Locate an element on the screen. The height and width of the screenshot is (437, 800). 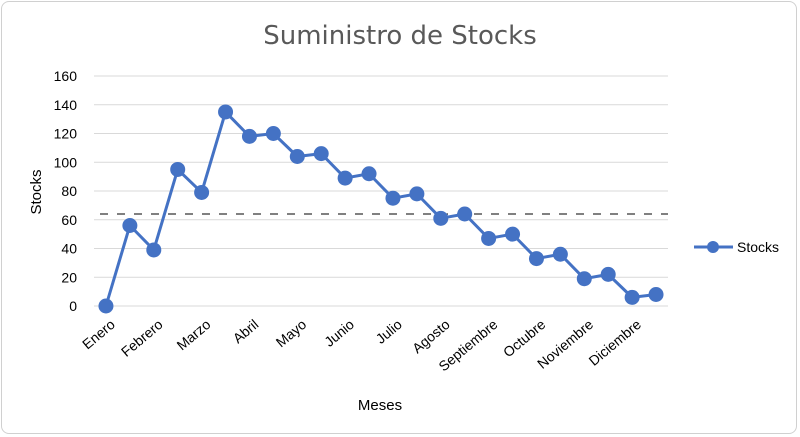
y-tick-label: 140 is located at coordinates (66, 105).